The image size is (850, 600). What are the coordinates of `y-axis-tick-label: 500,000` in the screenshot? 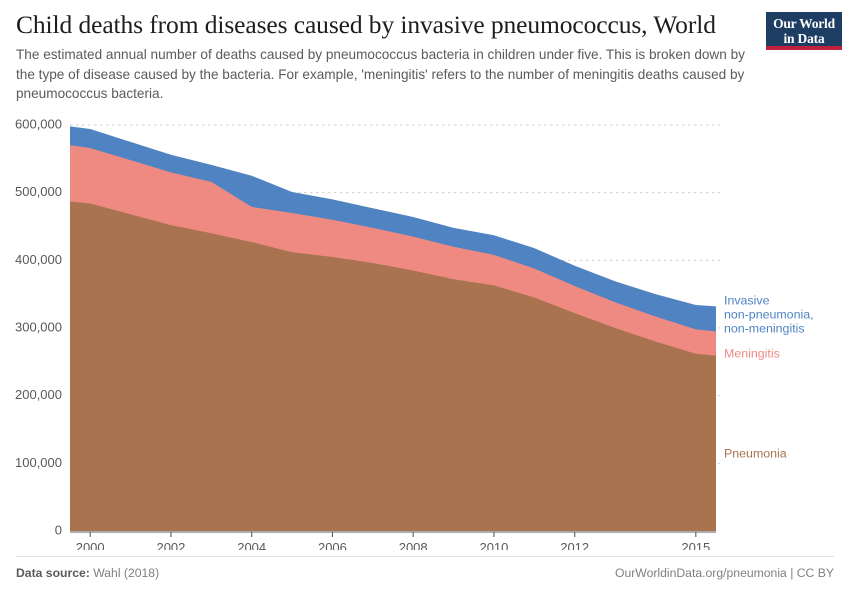 It's located at (38, 191).